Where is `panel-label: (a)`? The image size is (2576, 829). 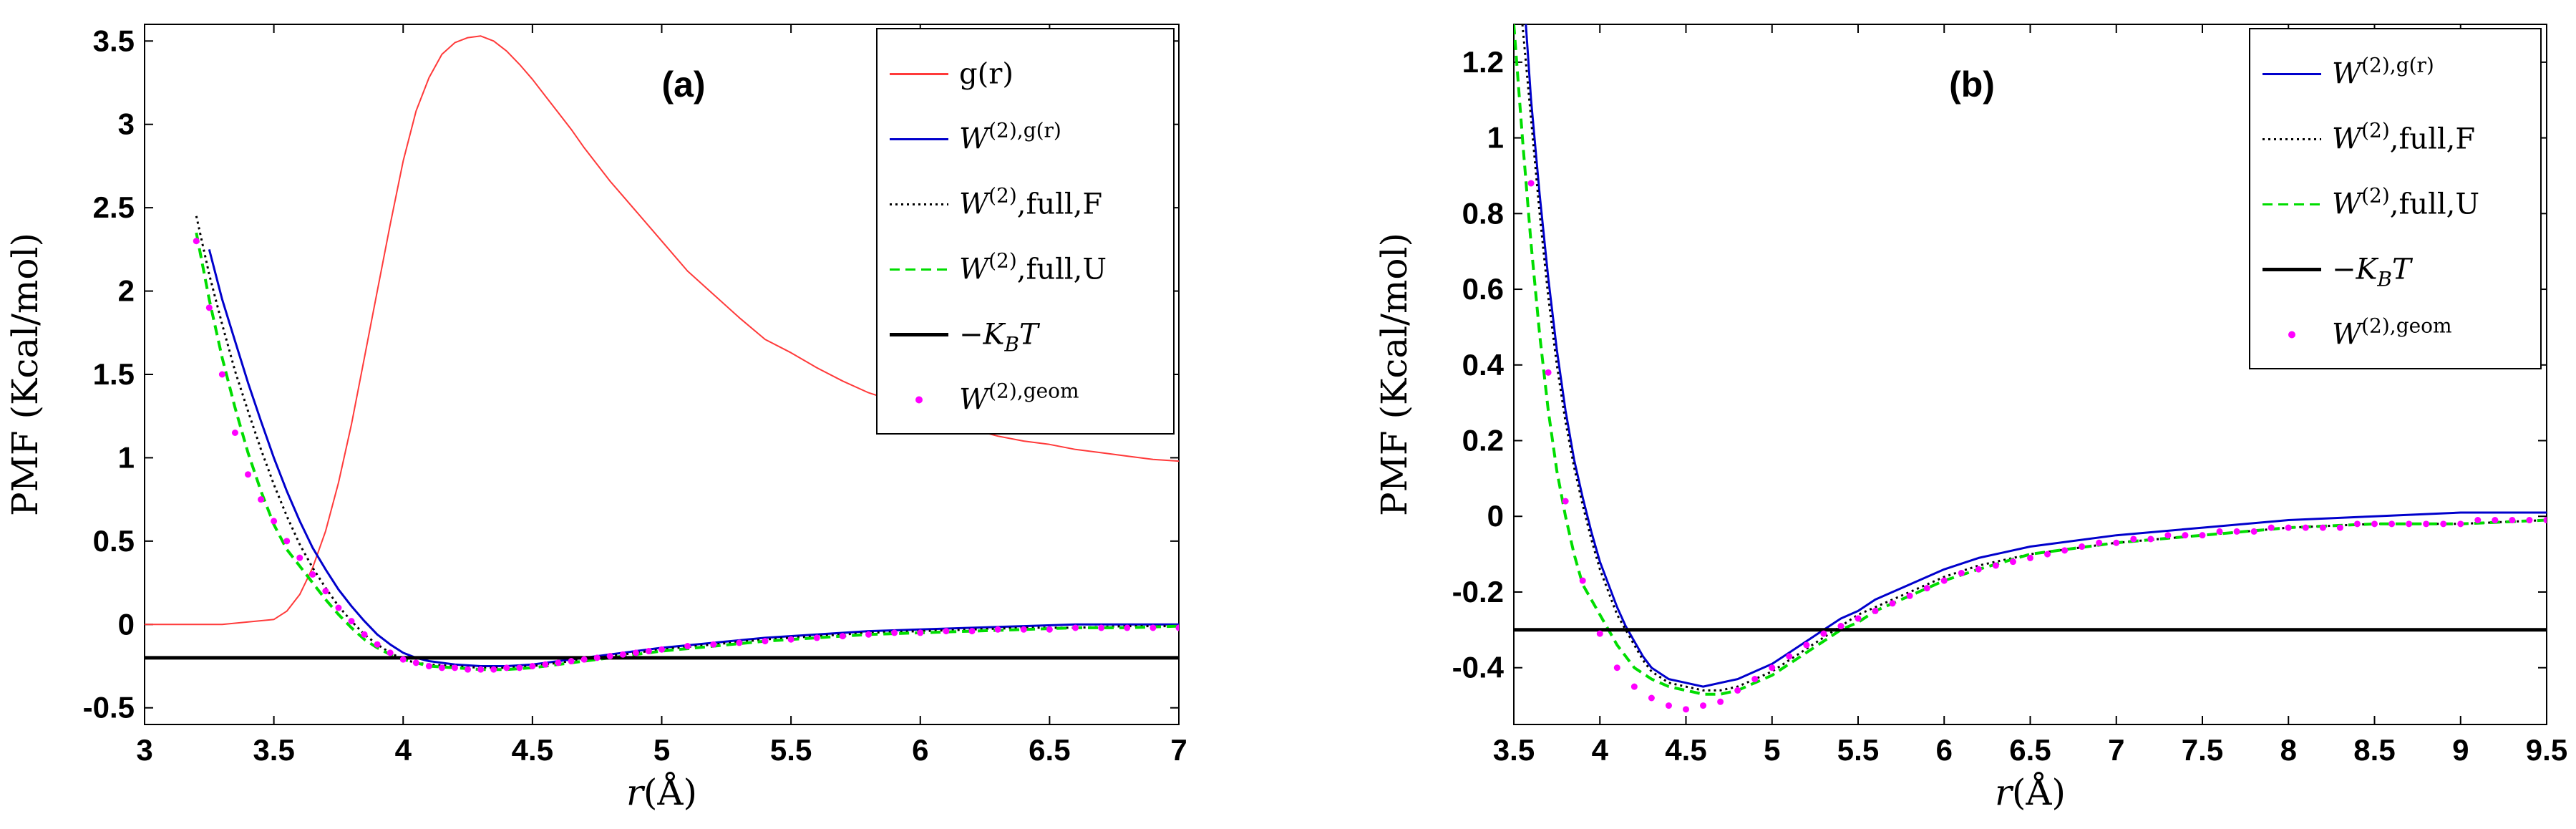
panel-label: (a) is located at coordinates (683, 84).